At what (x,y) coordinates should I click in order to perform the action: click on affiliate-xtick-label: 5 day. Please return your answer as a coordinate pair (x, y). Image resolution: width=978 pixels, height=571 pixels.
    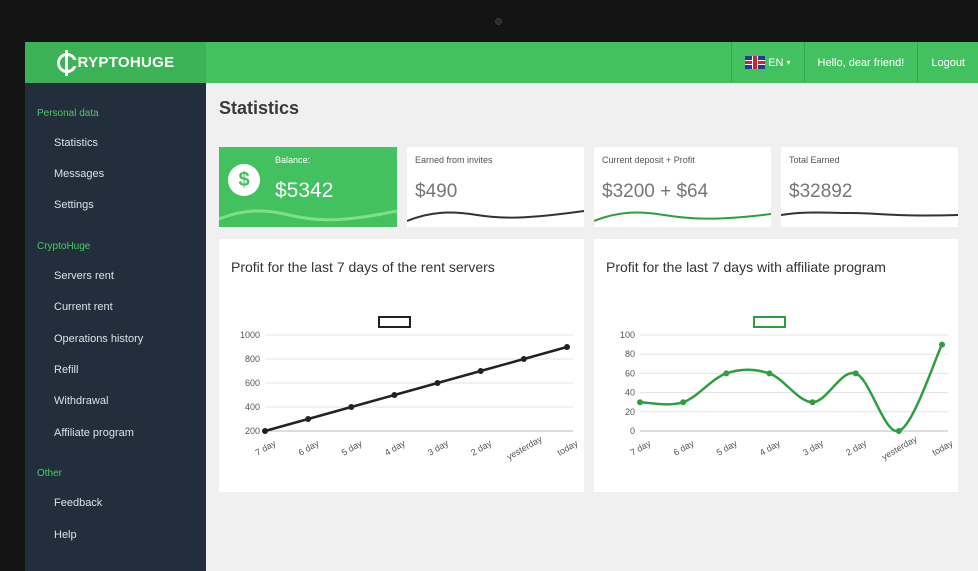
    Looking at the image, I should click on (727, 448).